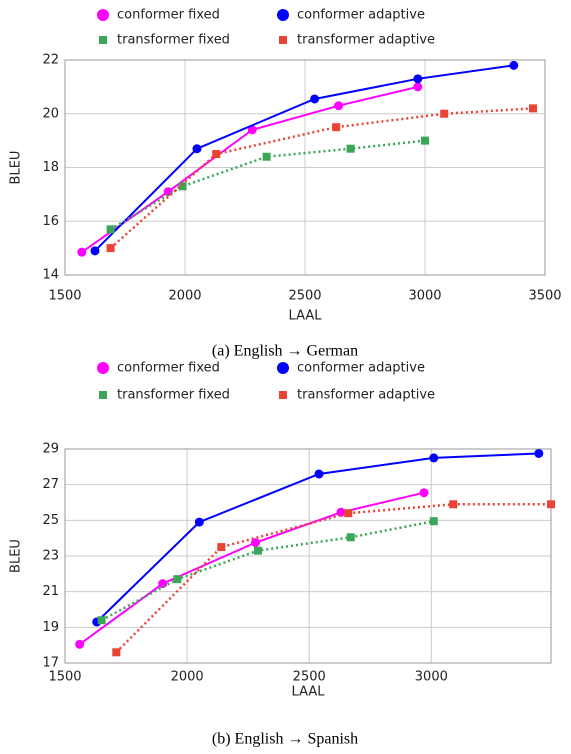 Image resolution: width=571 pixels, height=754 pixels. I want to click on y-tick-label: 14, so click(50, 275).